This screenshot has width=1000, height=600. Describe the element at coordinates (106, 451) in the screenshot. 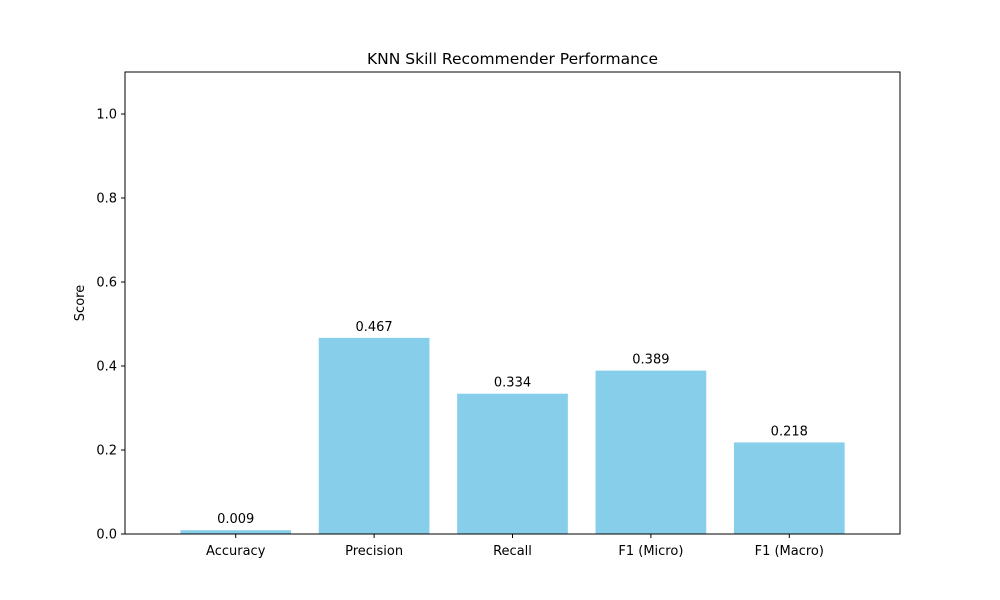

I see `y-tick-label-1: 0.2` at that location.